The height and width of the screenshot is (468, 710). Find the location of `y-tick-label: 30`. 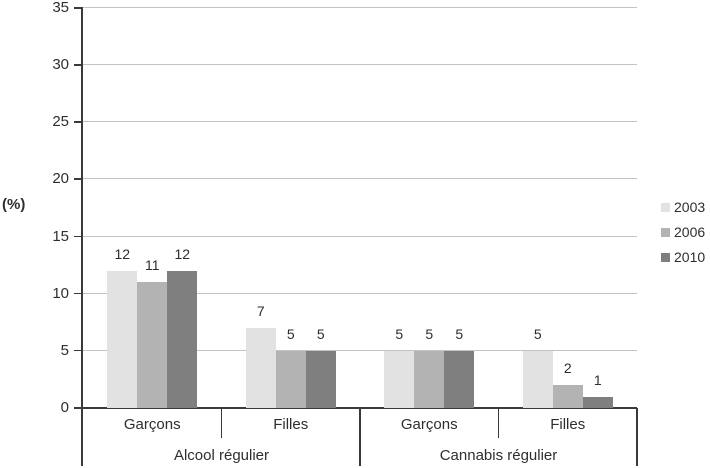

y-tick-label: 30 is located at coordinates (60, 65).